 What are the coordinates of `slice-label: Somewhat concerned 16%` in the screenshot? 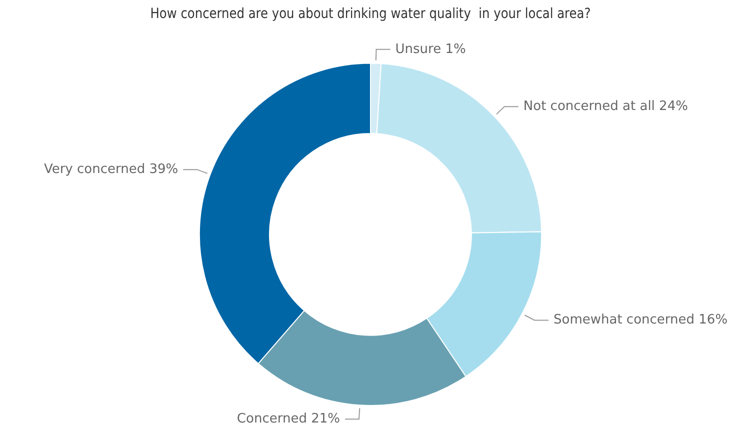 It's located at (641, 320).